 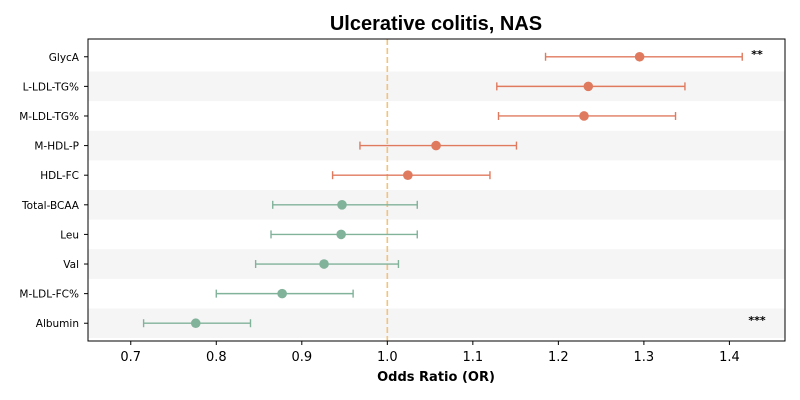 I want to click on y-tick-label: Leu, so click(x=69, y=235).